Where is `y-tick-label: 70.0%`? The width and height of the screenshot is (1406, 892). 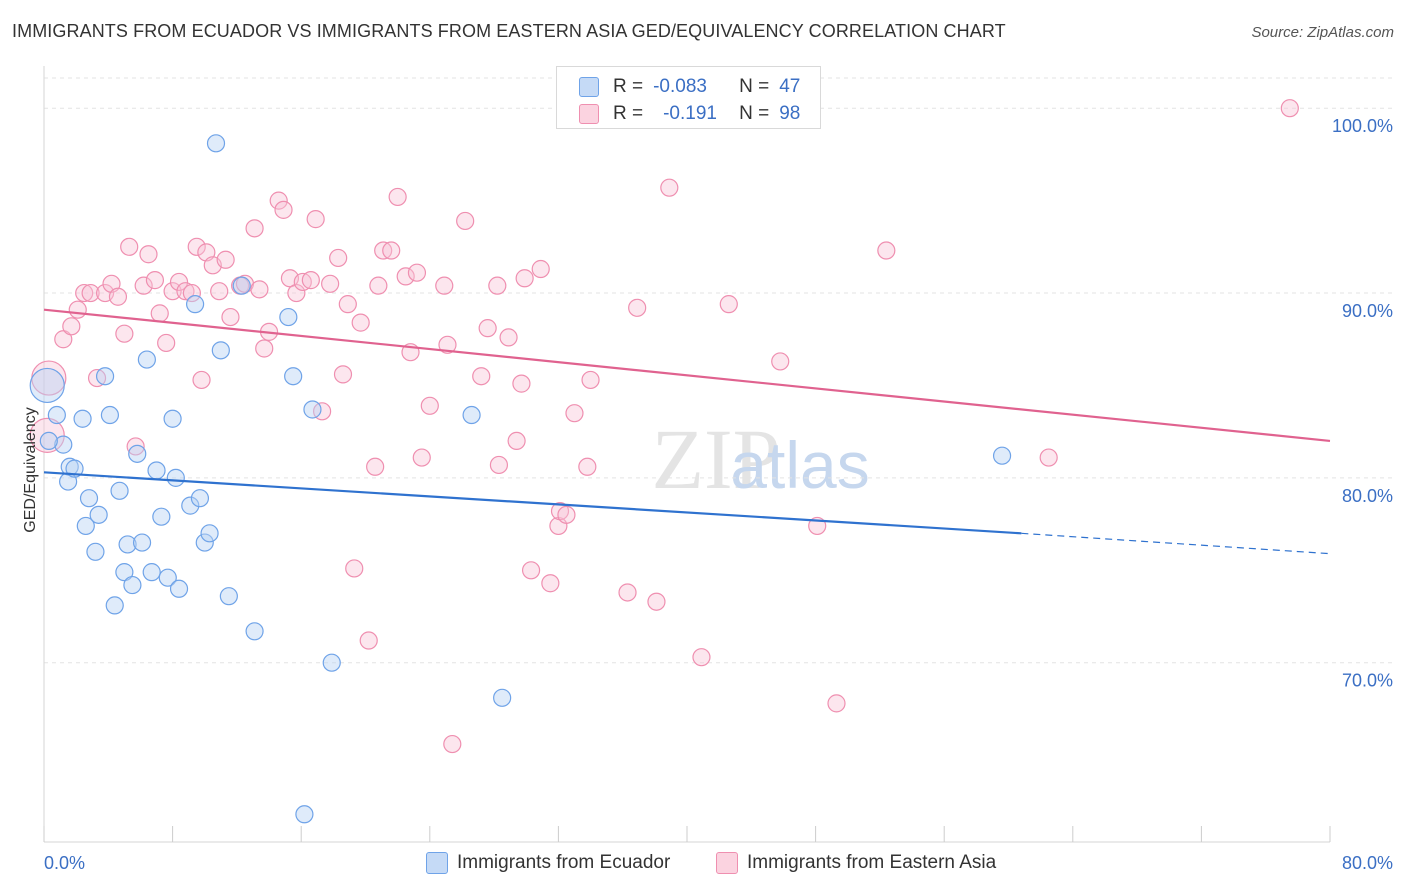 y-tick-label: 70.0% is located at coordinates (1367, 681).